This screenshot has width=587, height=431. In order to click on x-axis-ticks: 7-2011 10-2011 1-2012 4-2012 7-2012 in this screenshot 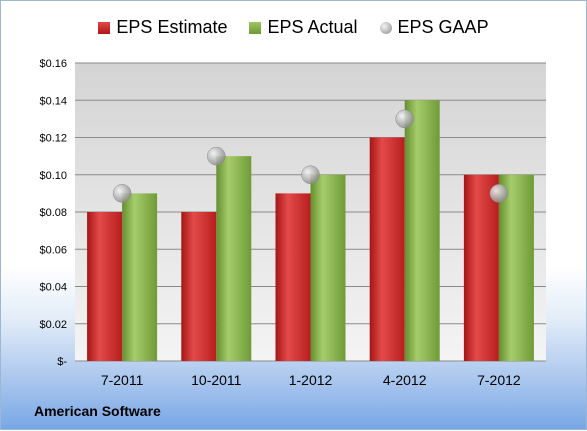, I will do `click(311, 380)`.